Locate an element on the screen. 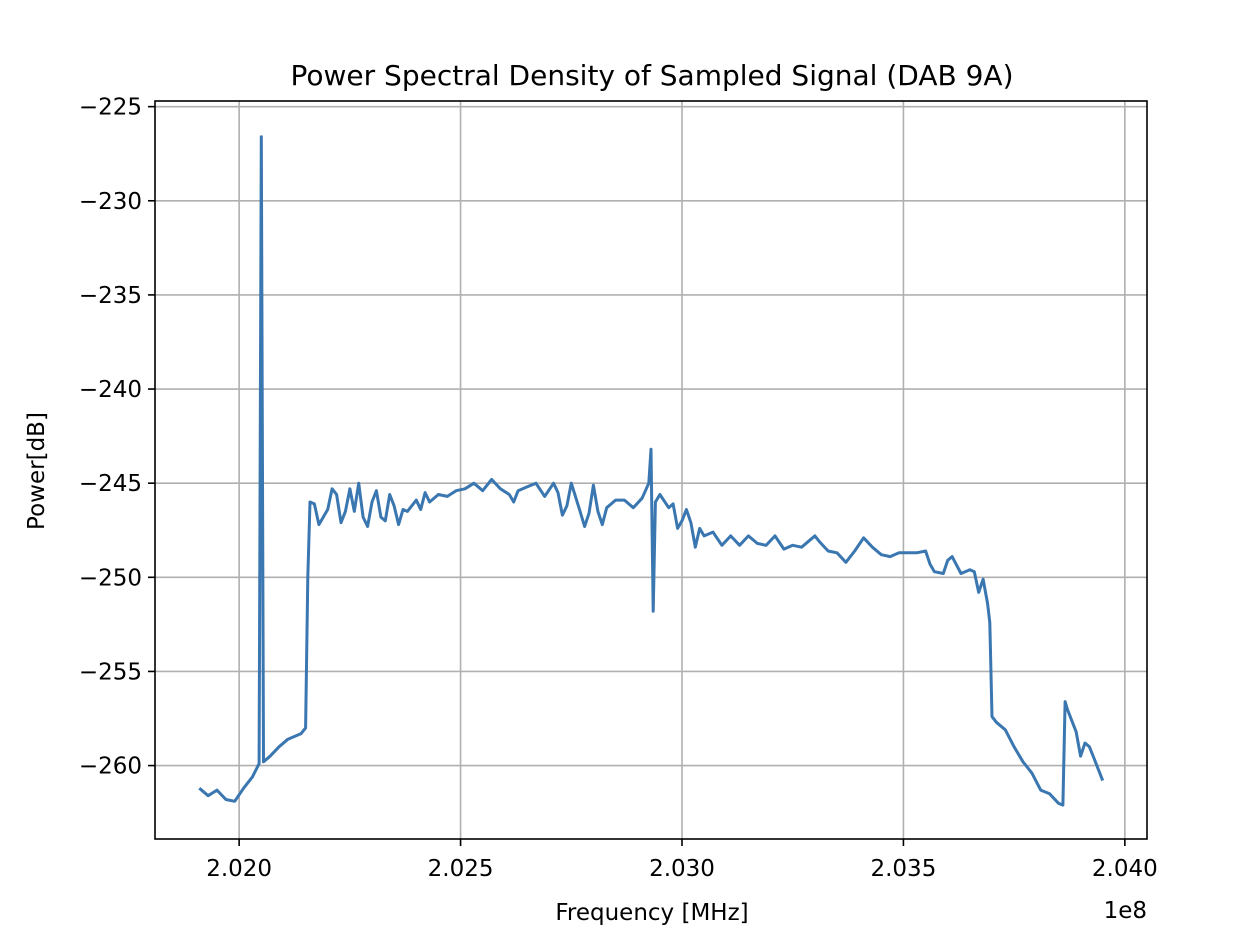 The width and height of the screenshot is (1260, 940). y-tick-label: −245 is located at coordinates (110, 484).